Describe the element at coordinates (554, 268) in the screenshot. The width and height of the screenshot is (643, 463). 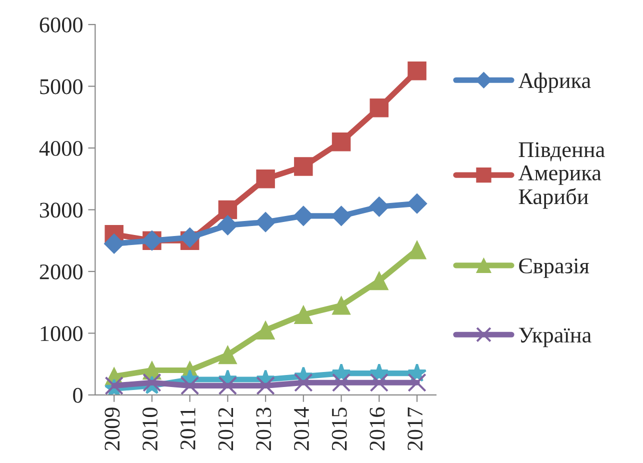
I see `legend-label: Євразія` at that location.